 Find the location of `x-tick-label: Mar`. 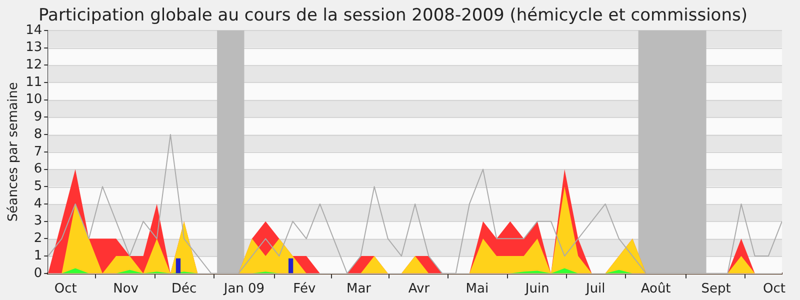

x-tick-label: Mar is located at coordinates (359, 289).